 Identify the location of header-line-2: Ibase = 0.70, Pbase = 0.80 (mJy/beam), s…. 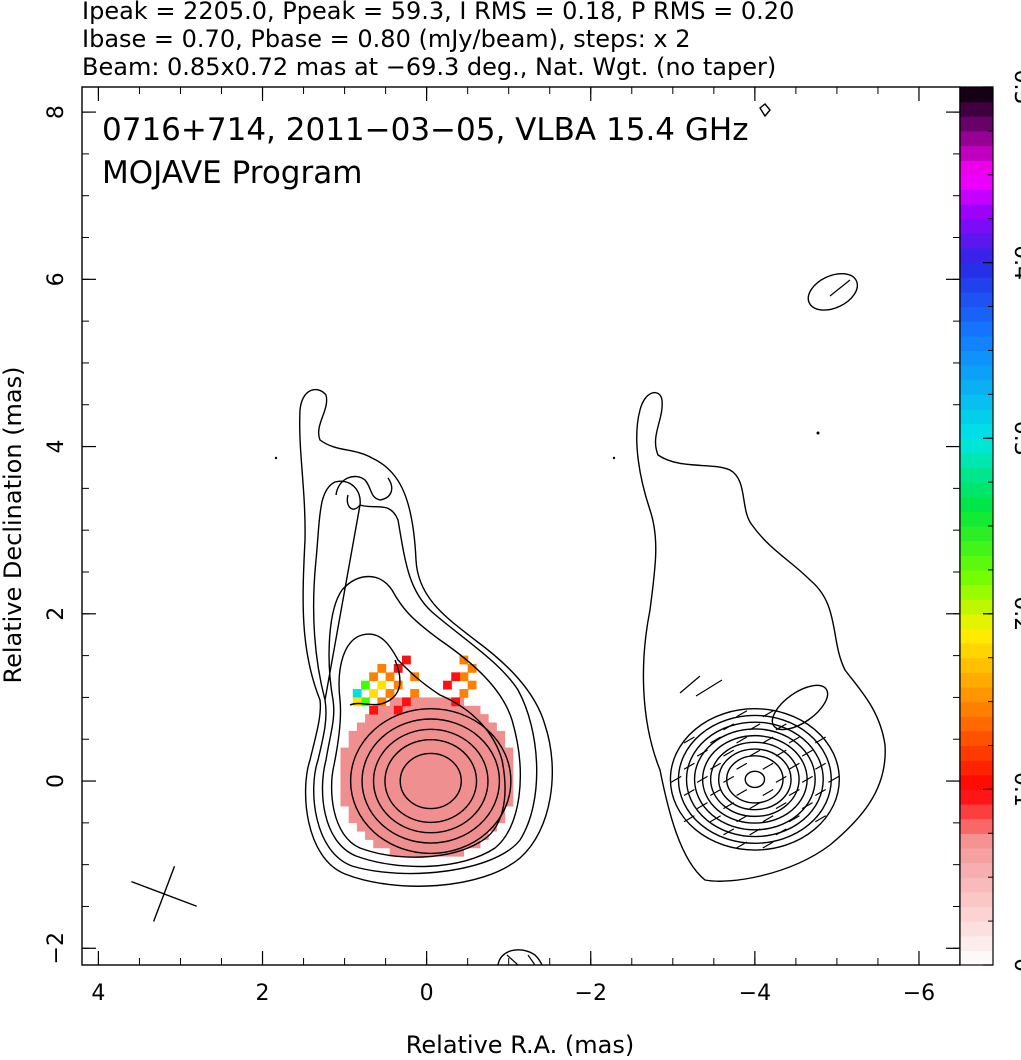
(386, 39).